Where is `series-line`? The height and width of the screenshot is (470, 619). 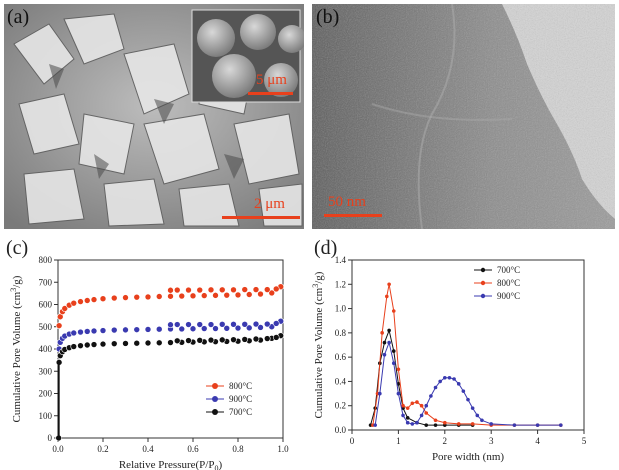 series-line is located at coordinates (467, 383).